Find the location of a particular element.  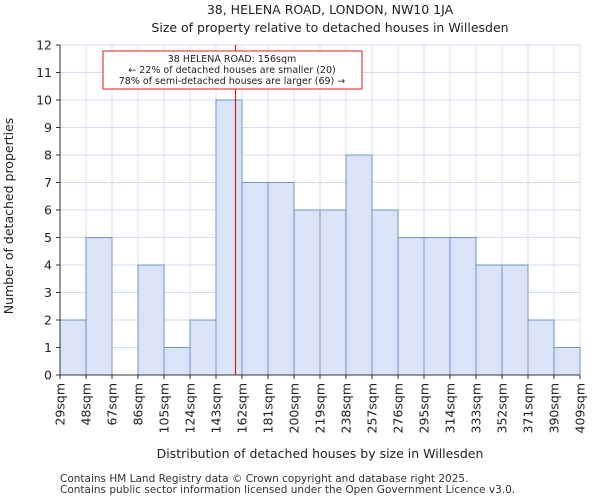

y-axis-label: Number of detached properties is located at coordinates (8, 216).